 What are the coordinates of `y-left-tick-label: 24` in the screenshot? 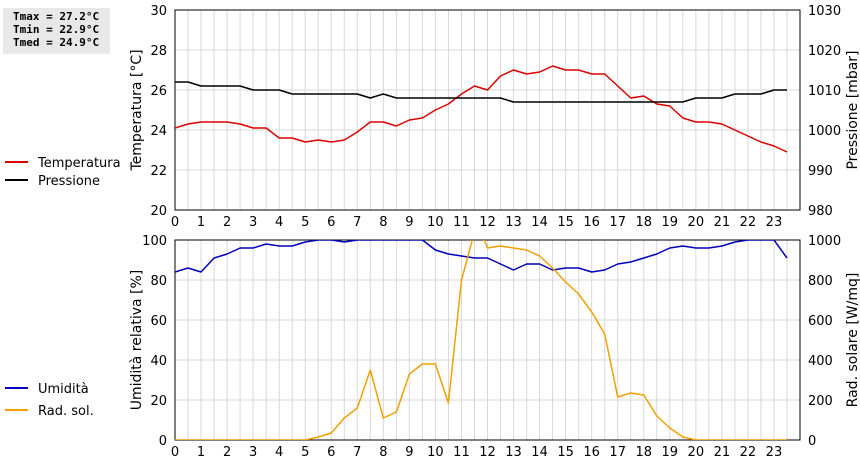 It's located at (158, 131).